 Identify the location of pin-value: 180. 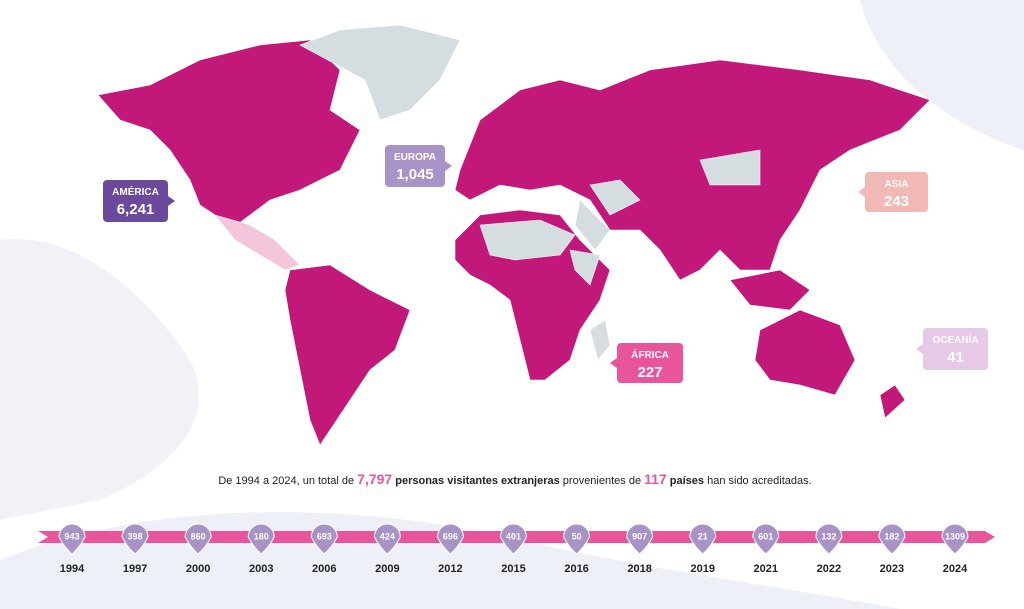
(261, 536).